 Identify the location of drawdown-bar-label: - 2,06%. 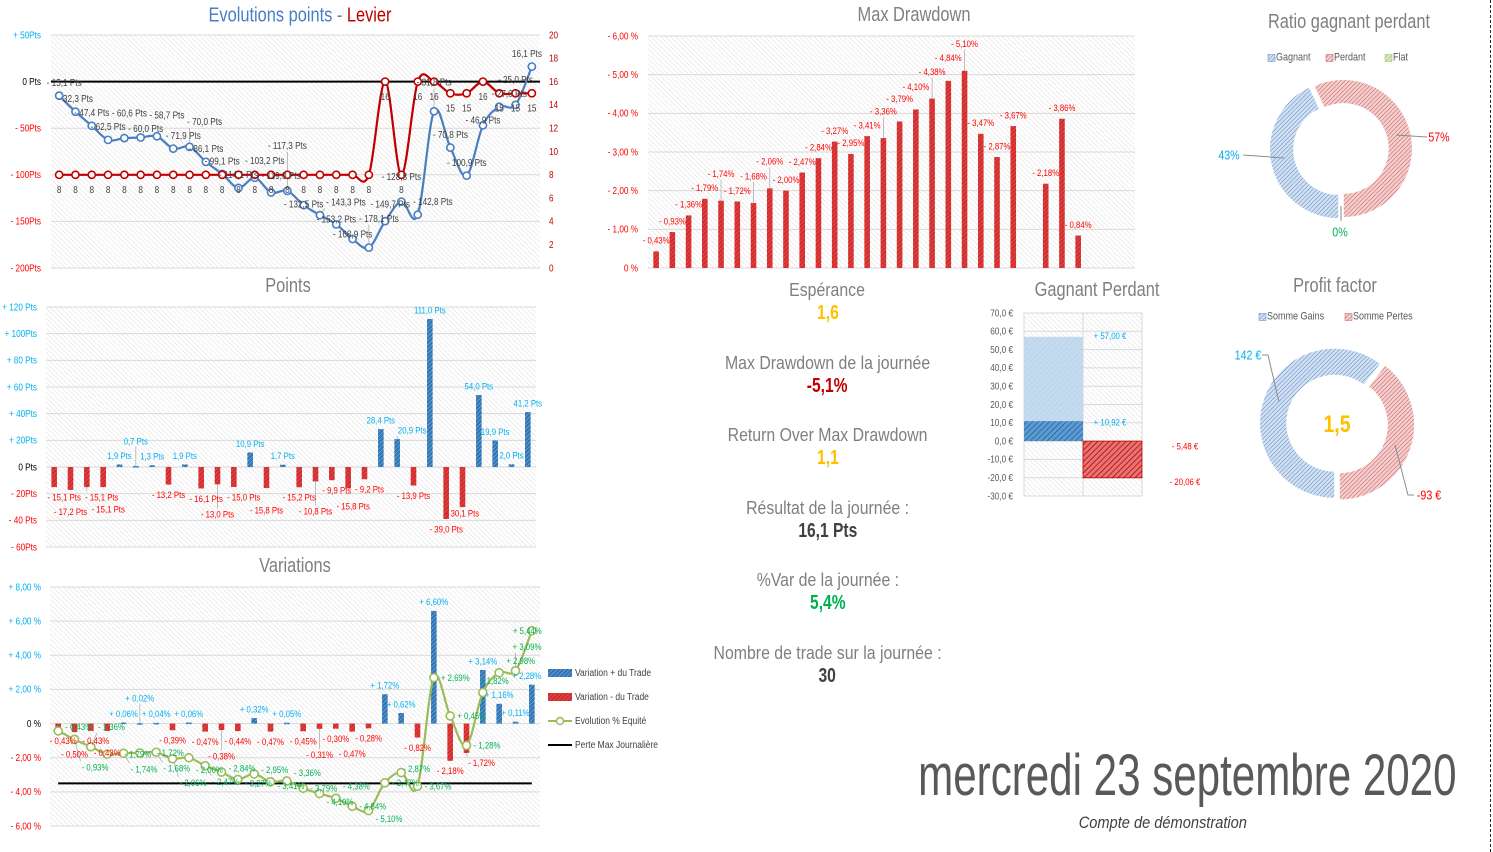
(769, 161).